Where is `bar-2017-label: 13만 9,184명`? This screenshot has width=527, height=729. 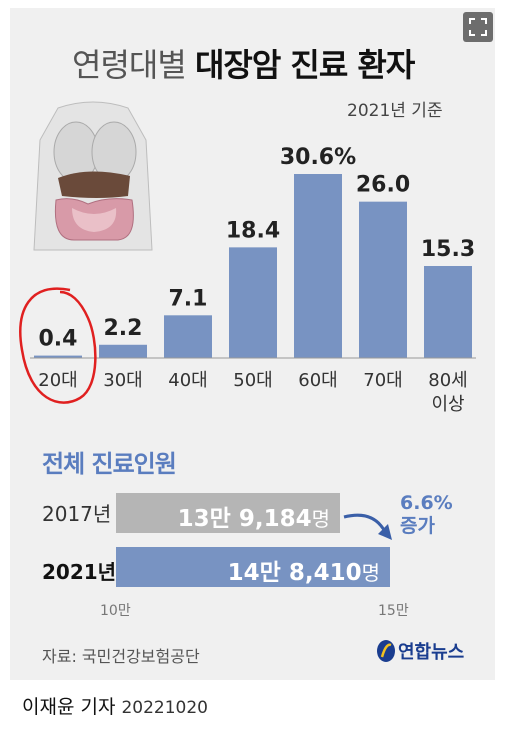 bar-2017-label: 13만 9,184명 is located at coordinates (254, 516).